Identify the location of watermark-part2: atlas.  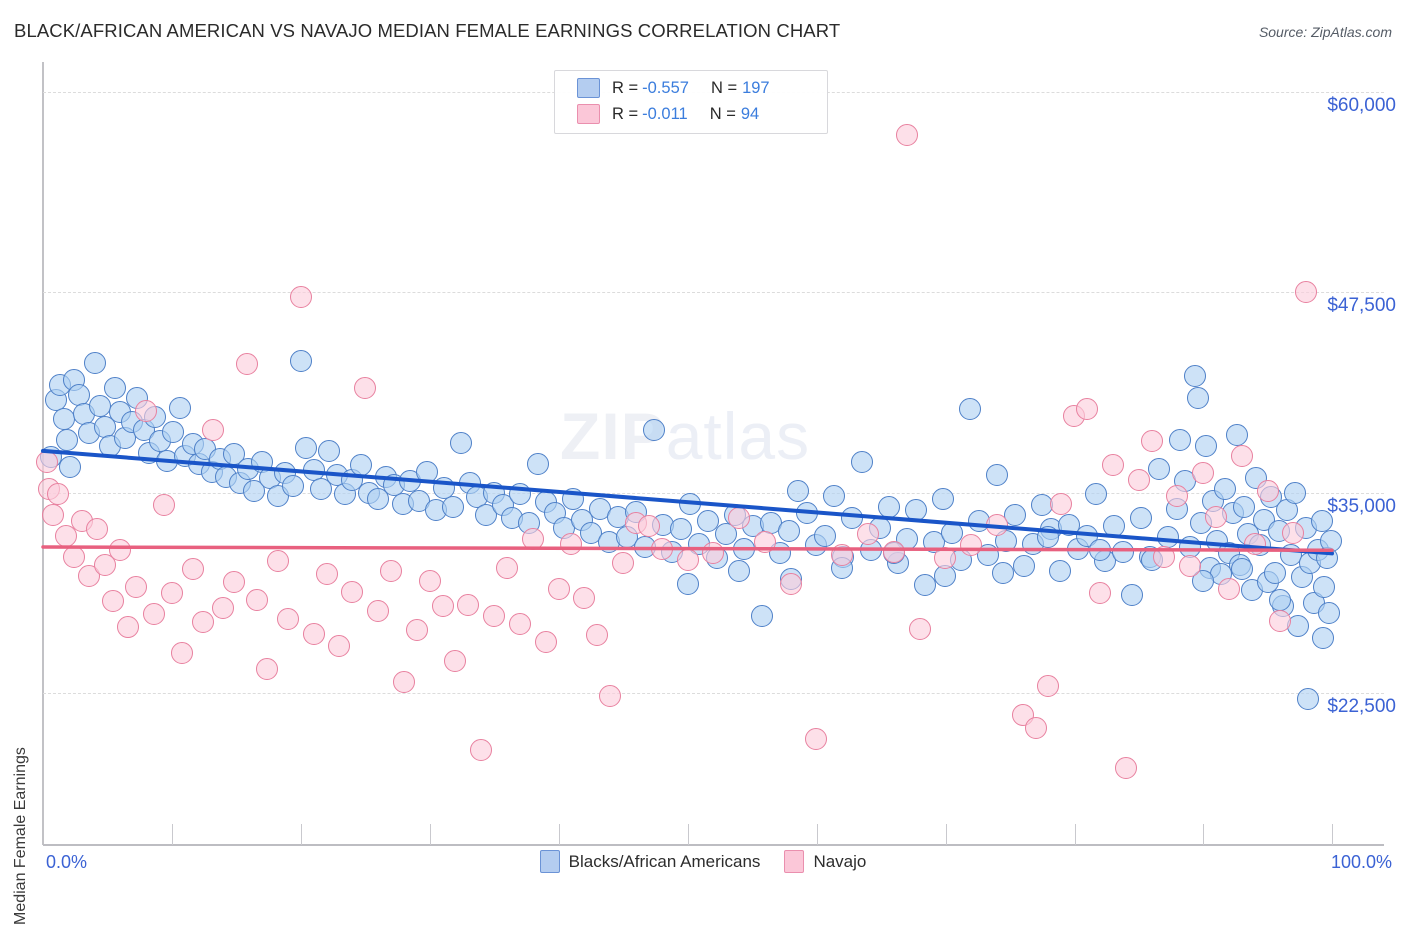
(738, 436).